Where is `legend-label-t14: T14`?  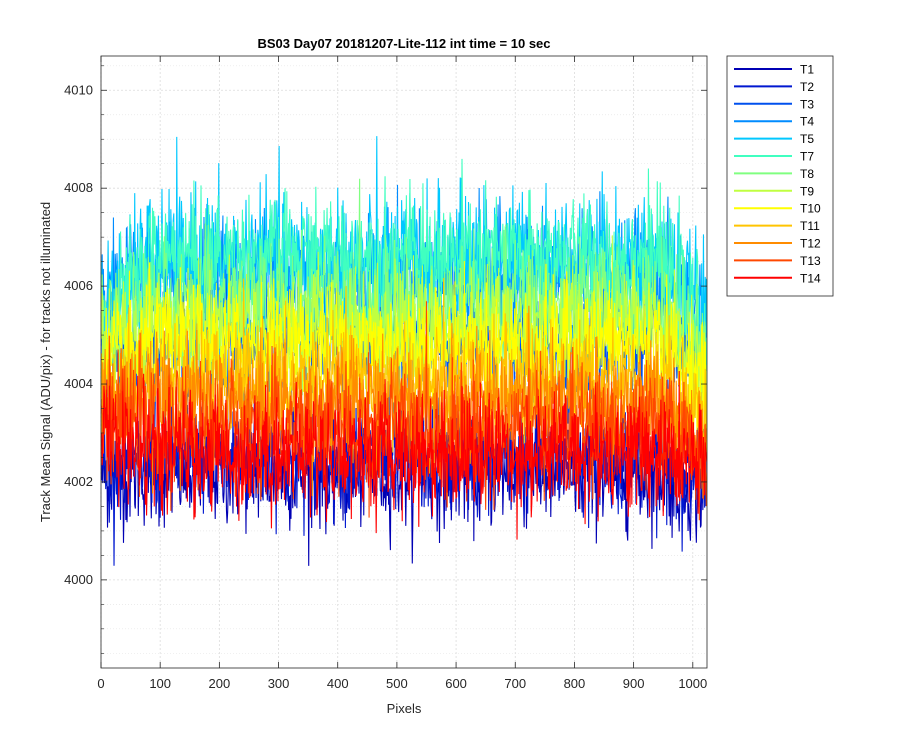 legend-label-t14: T14 is located at coordinates (810, 278).